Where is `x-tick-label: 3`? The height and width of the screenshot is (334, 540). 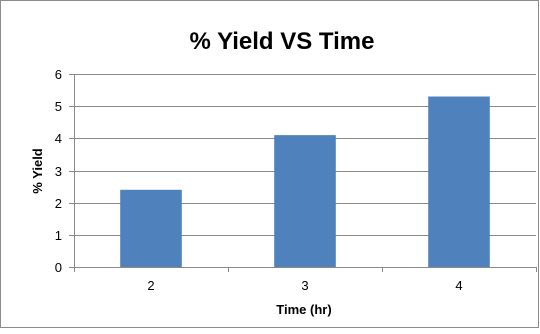
x-tick-label: 3 is located at coordinates (304, 285).